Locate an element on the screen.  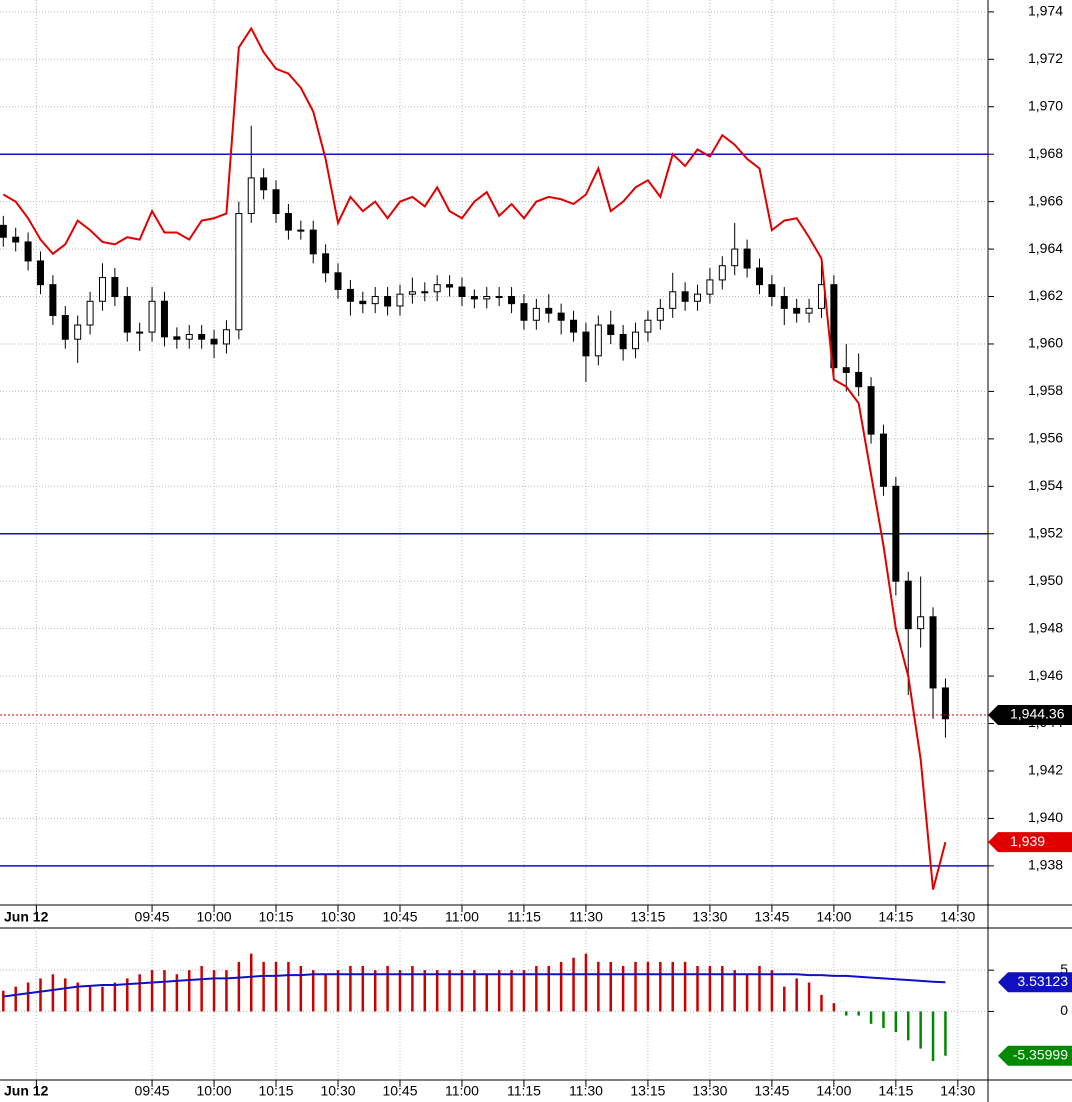
value-tag is located at coordinates (1035, 982).